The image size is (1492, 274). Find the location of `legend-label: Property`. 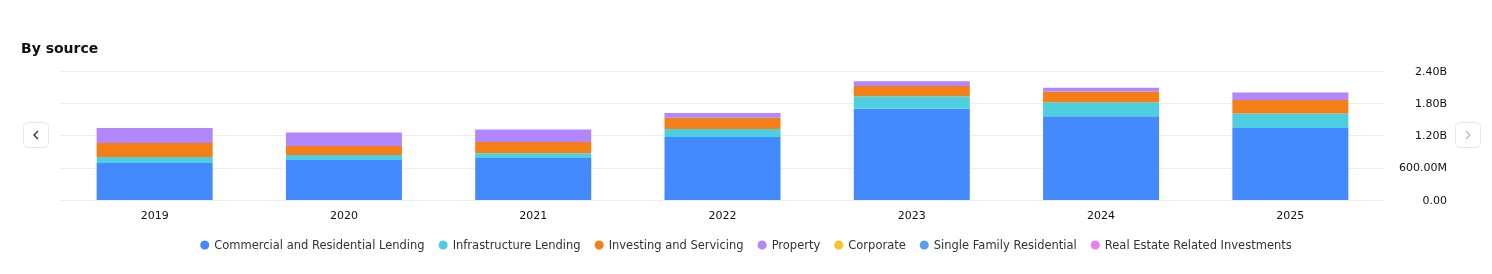

legend-label: Property is located at coordinates (796, 245).